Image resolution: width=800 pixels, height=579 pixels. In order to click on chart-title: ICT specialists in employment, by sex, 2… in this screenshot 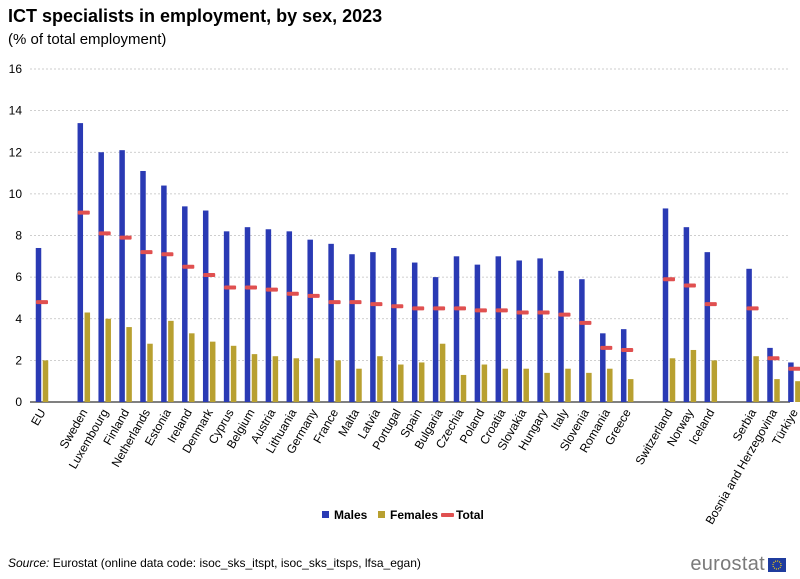, I will do `click(195, 16)`.